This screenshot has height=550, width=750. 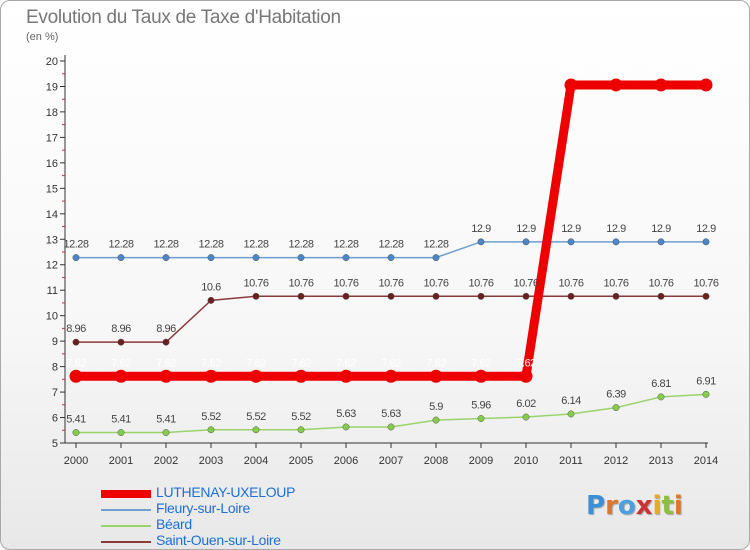 What do you see at coordinates (391, 461) in the screenshot?
I see `x-tick-label: 2007` at bounding box center [391, 461].